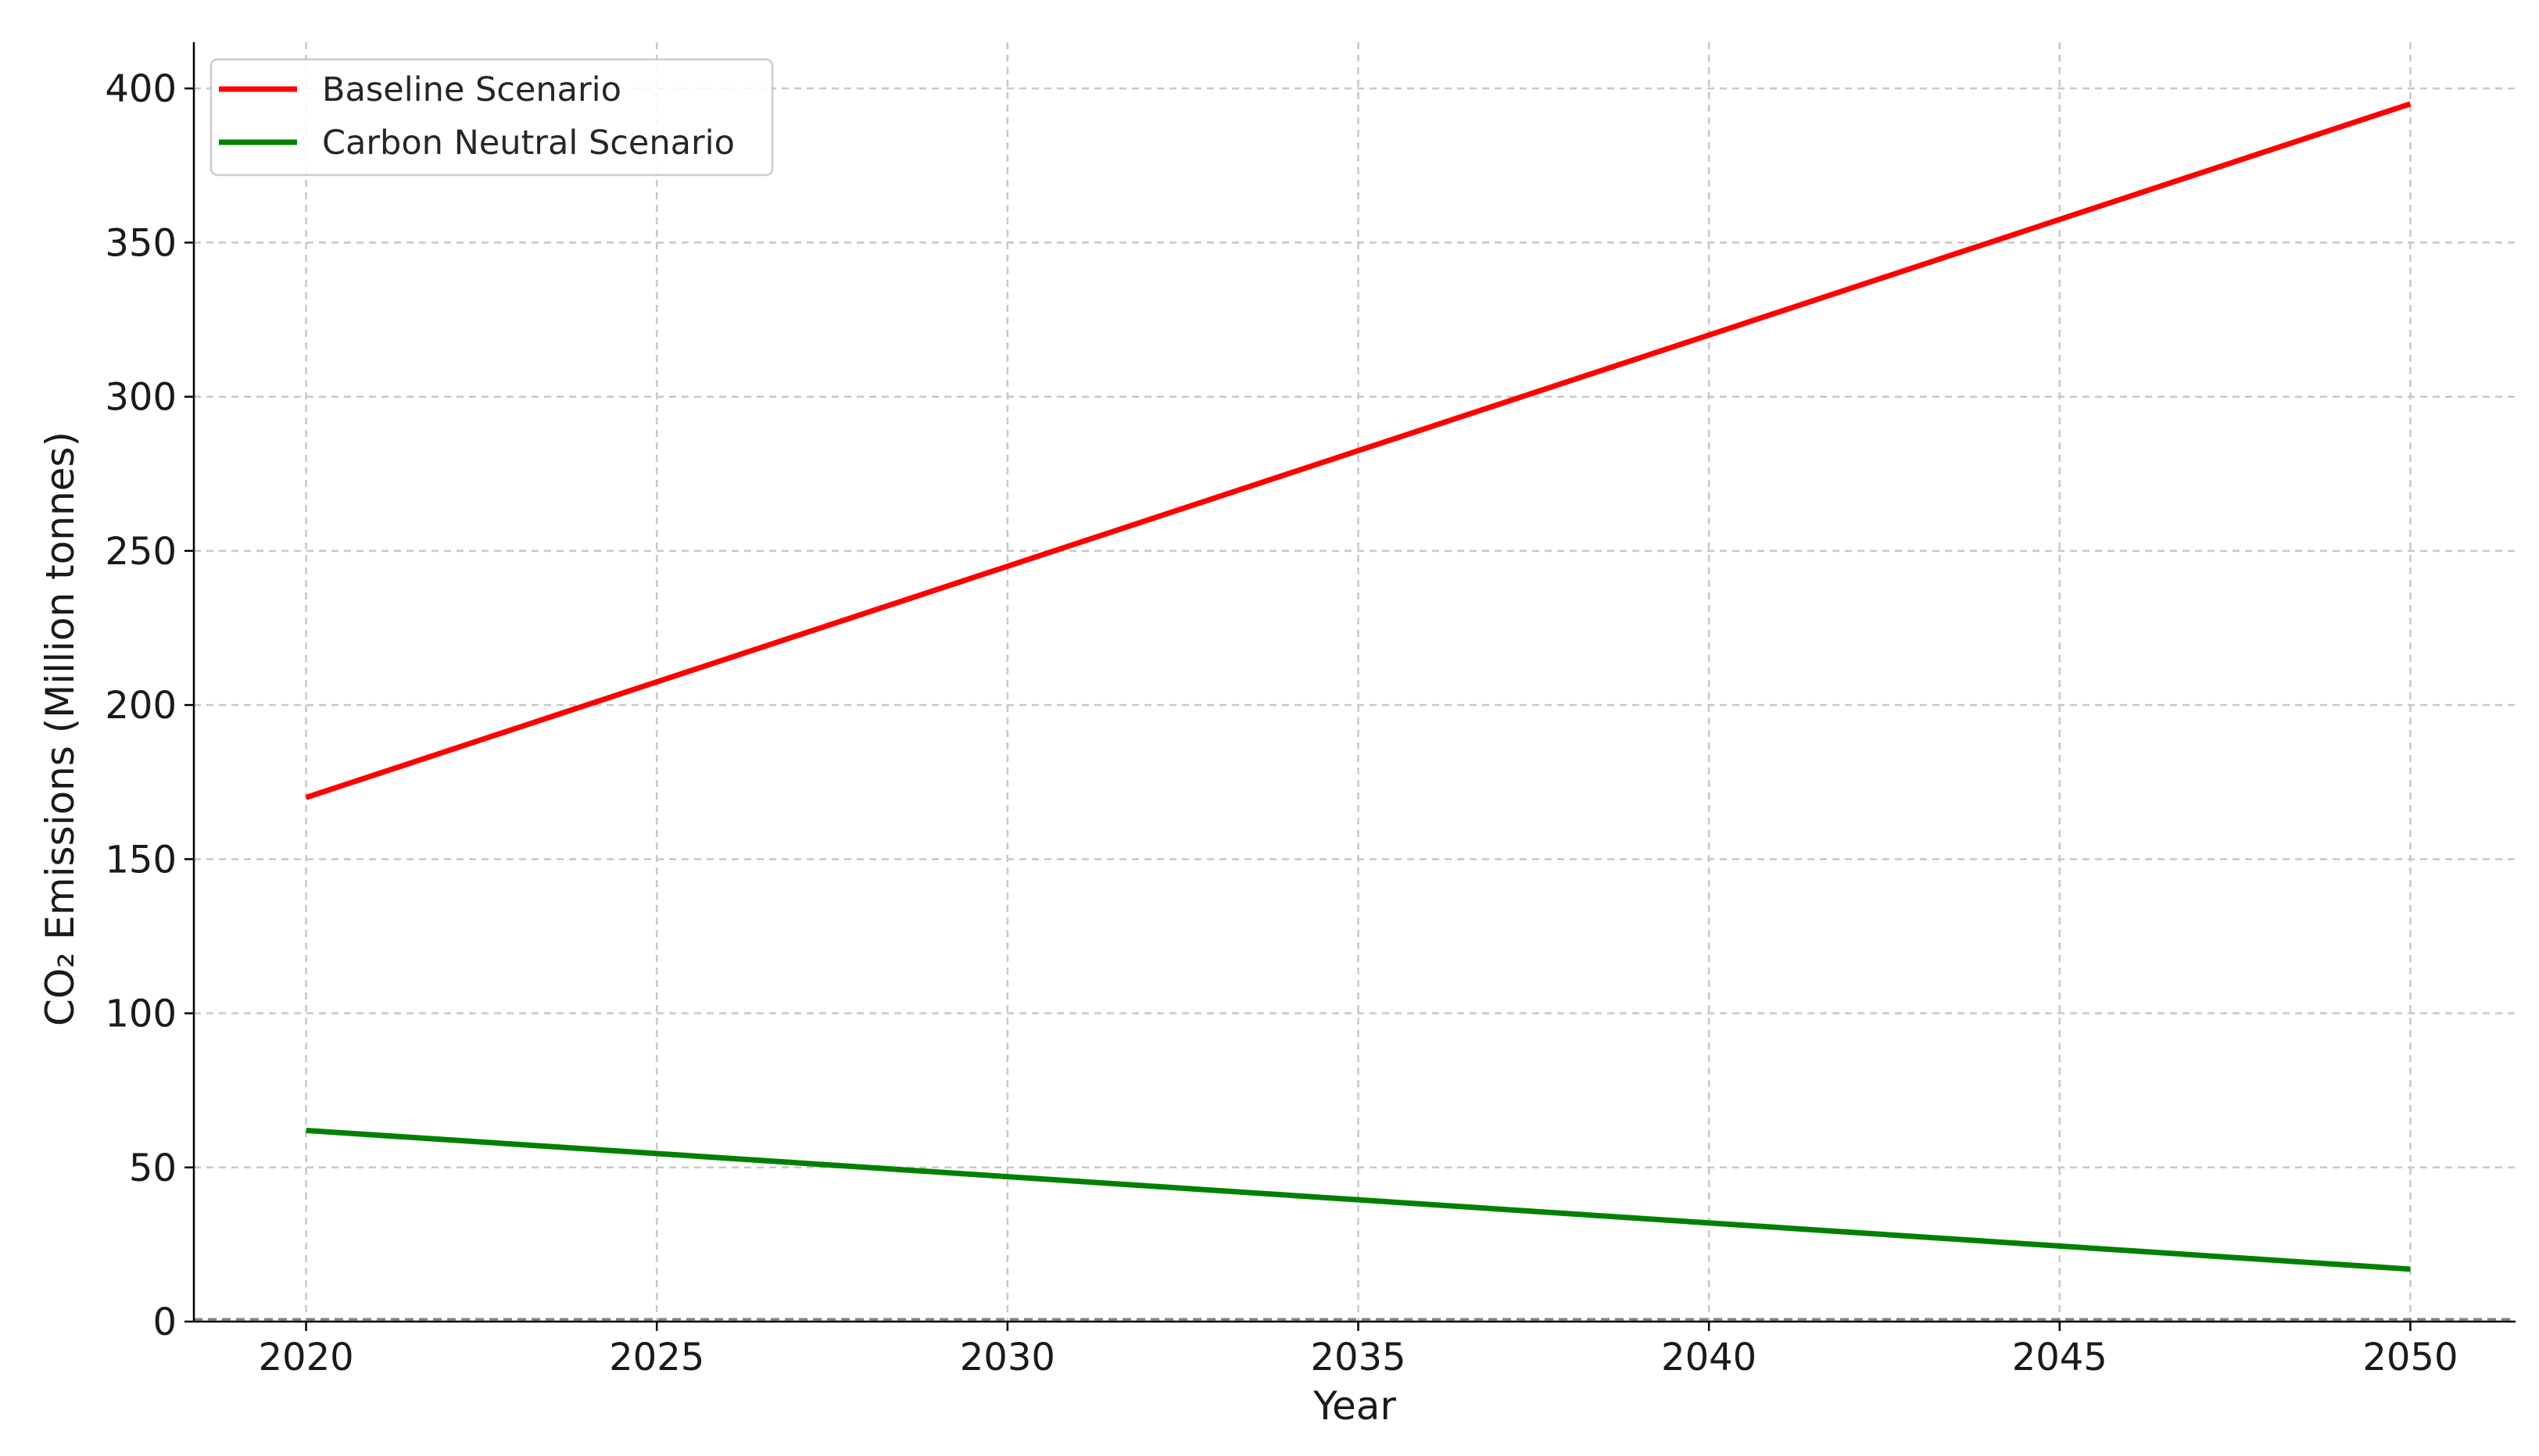  What do you see at coordinates (141, 552) in the screenshot?
I see `y-tick-label-250: 250` at bounding box center [141, 552].